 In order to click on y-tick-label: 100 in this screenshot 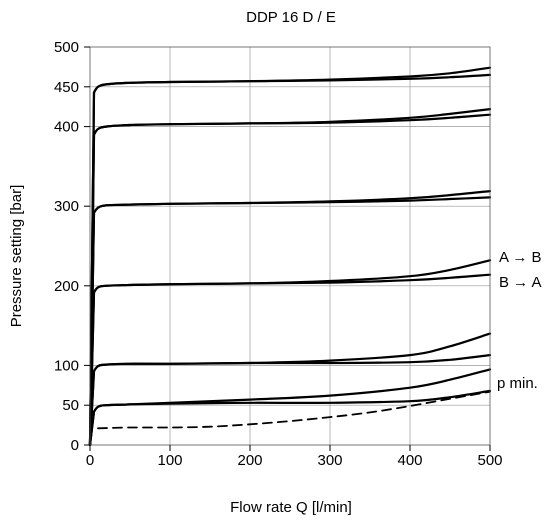, I will do `click(66, 365)`.